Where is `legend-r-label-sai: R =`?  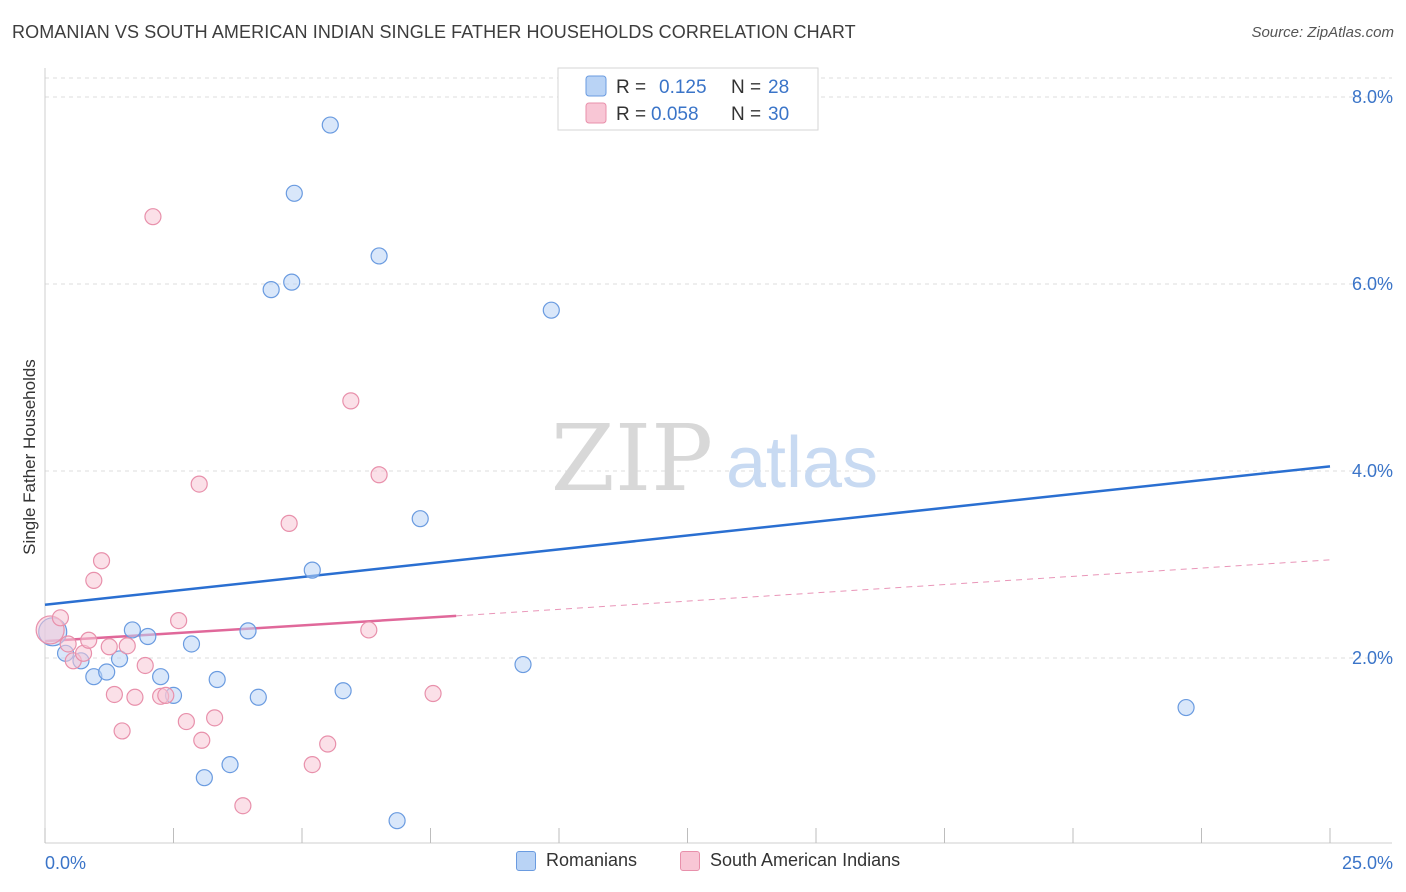
legend-r-label-sai: R = is located at coordinates (631, 114).